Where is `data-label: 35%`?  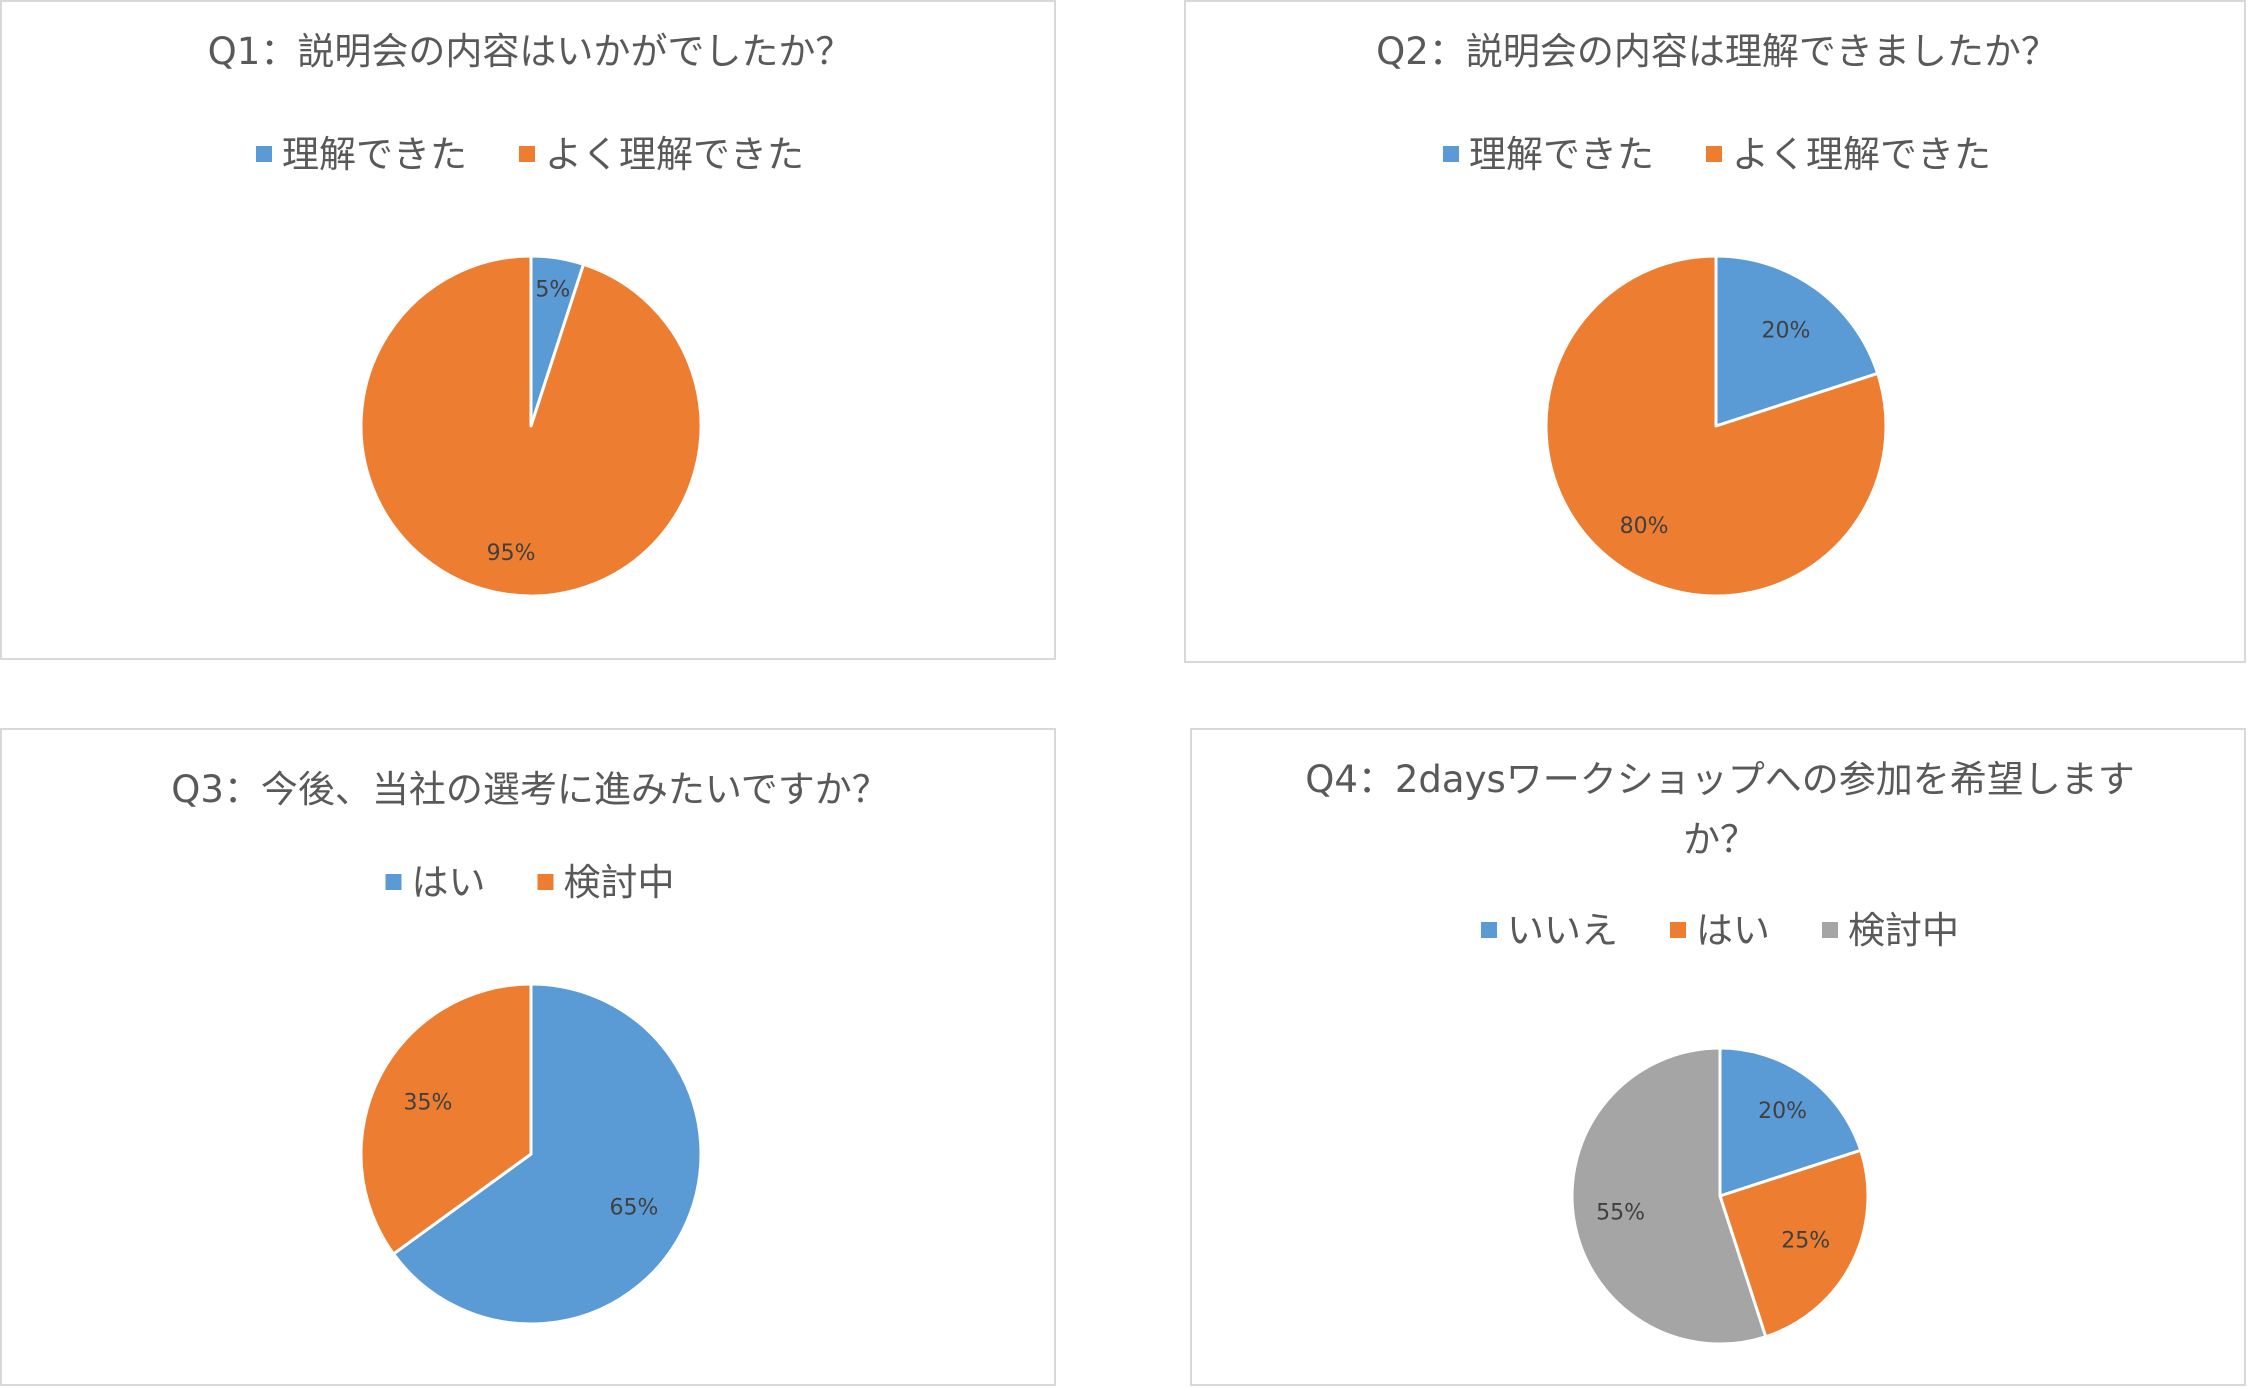
data-label: 35% is located at coordinates (428, 1103).